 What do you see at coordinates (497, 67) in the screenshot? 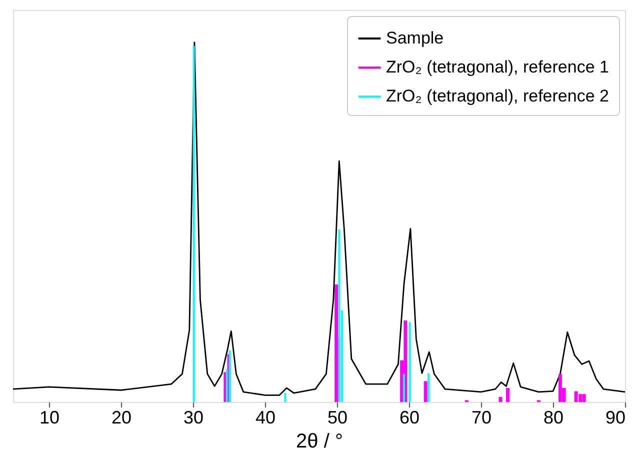
I see `legend-label: ZrO₂ (tetragonal), reference 1` at bounding box center [497, 67].